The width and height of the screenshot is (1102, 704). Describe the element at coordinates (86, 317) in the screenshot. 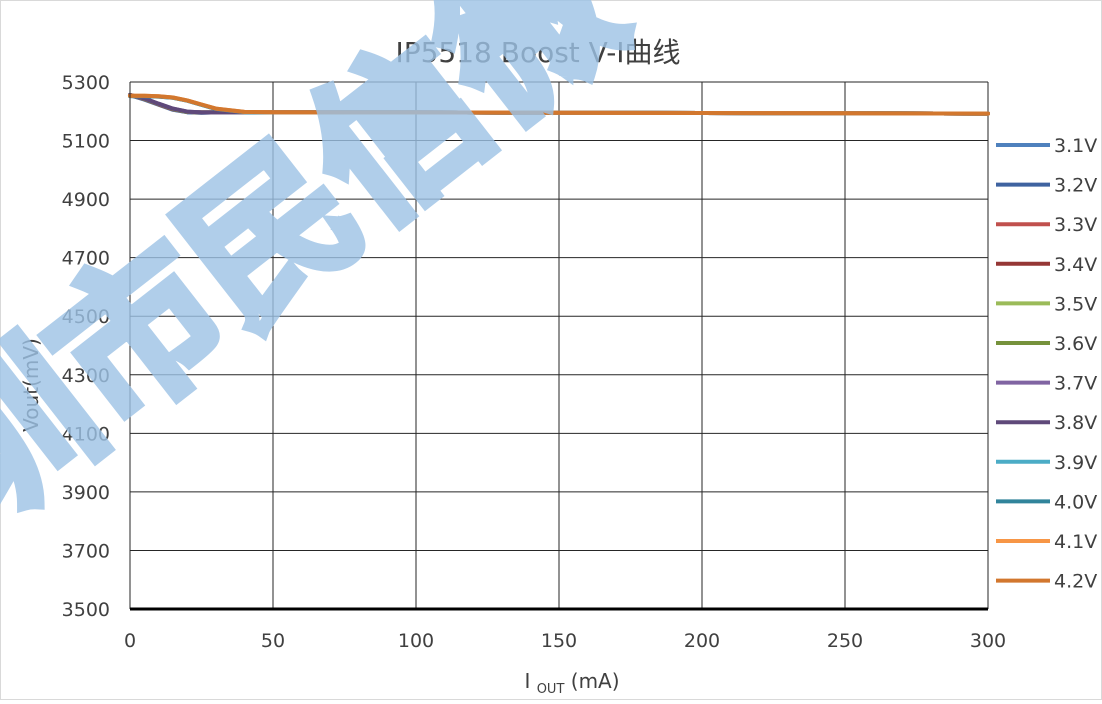

I see `y-tick-label: 4500` at that location.